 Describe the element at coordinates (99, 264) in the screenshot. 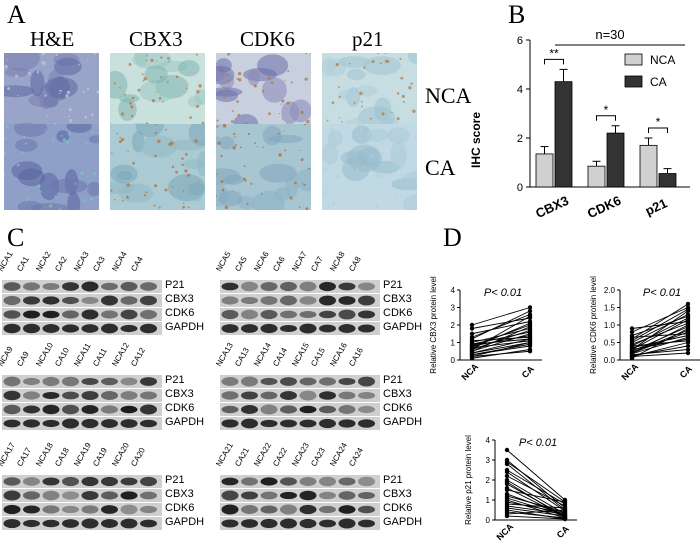

I see `lane-label: CA3` at that location.